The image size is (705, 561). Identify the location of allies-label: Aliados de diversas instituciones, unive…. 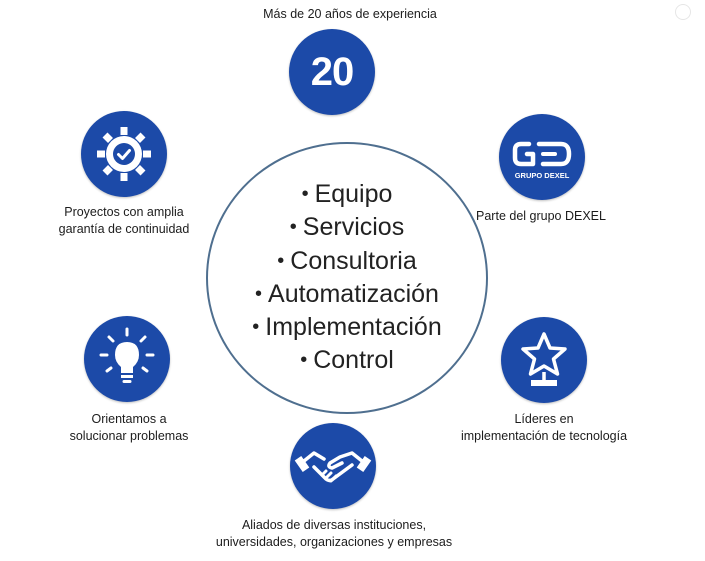
(334, 533).